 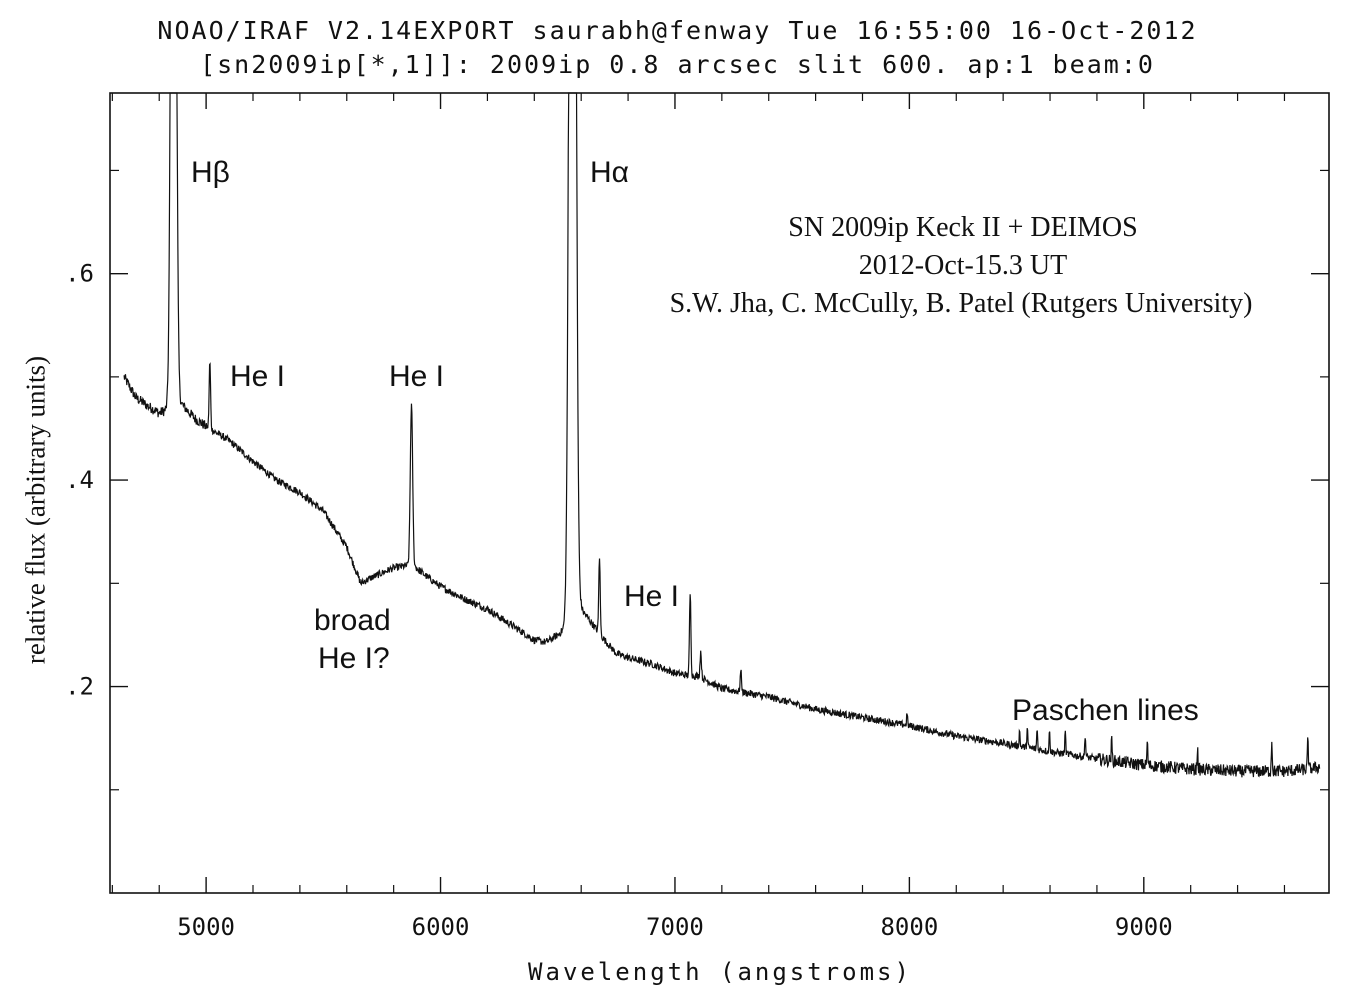 What do you see at coordinates (963, 265) in the screenshot?
I see `info-date: 2012-Oct-15.3 UT` at bounding box center [963, 265].